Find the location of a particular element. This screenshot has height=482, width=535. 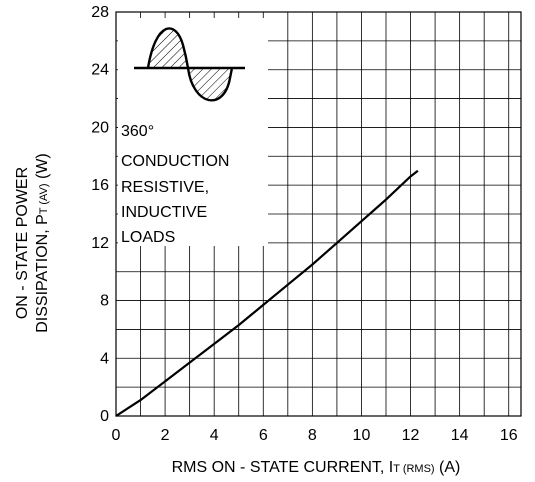

y-tick-label: 16 is located at coordinates (100, 185).